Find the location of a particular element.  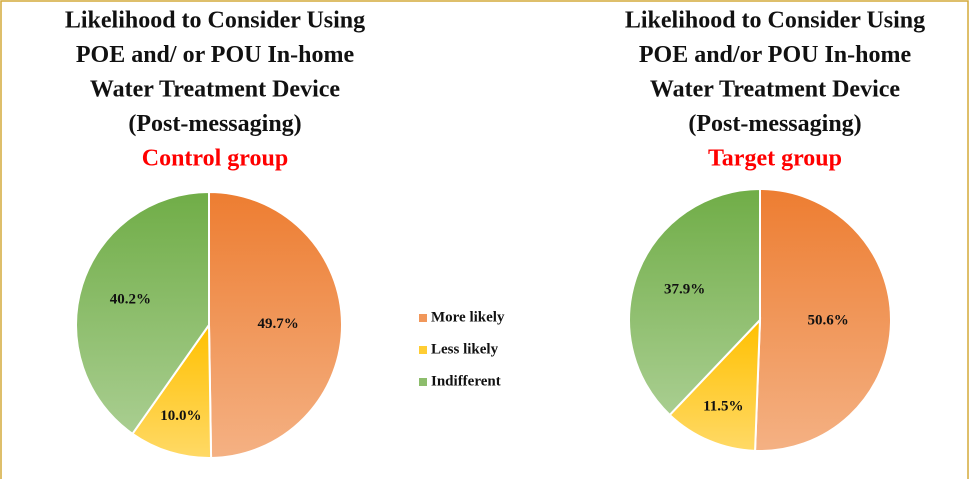

data-label: 50.6% is located at coordinates (827, 321).